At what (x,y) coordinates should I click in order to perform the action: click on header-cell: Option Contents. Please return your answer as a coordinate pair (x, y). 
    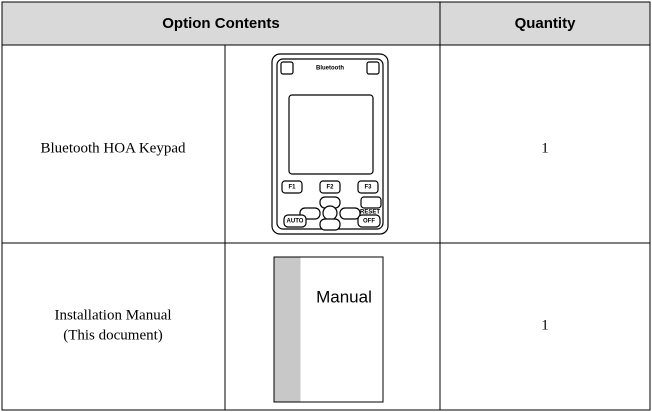
    Looking at the image, I should click on (220, 23).